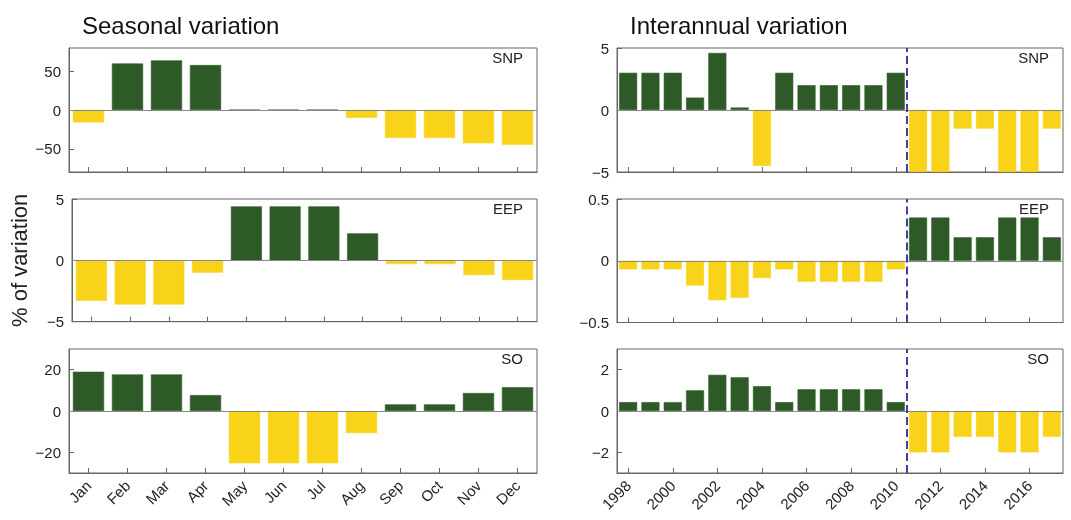 The width and height of the screenshot is (1071, 520). I want to click on x-tick-label: Jul, so click(315, 489).